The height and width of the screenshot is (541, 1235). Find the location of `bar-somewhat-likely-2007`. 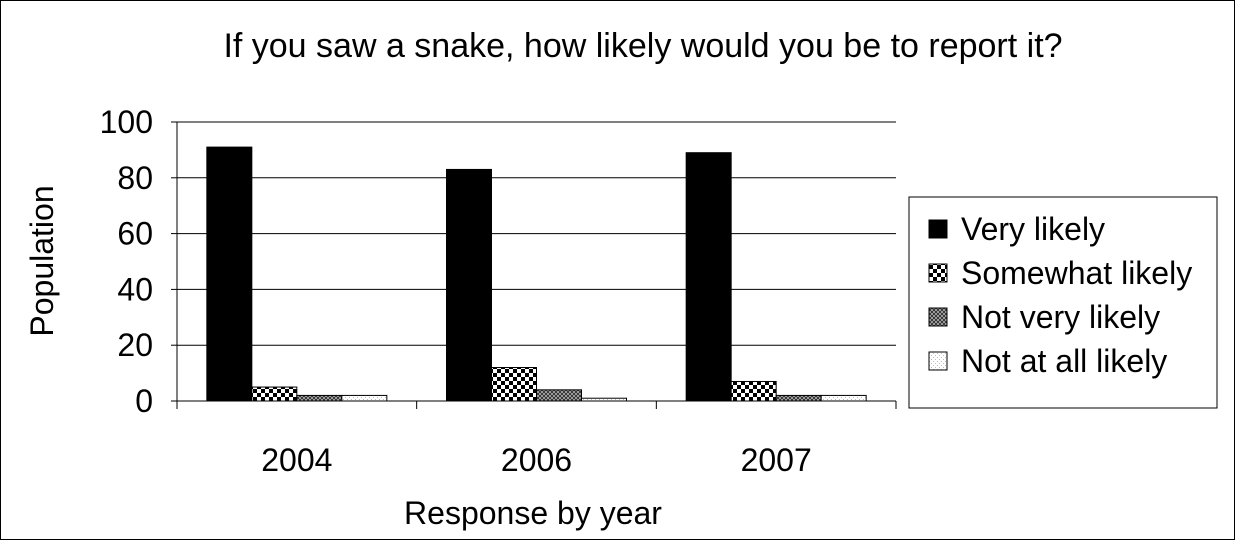

bar-somewhat-likely-2007 is located at coordinates (753, 391).